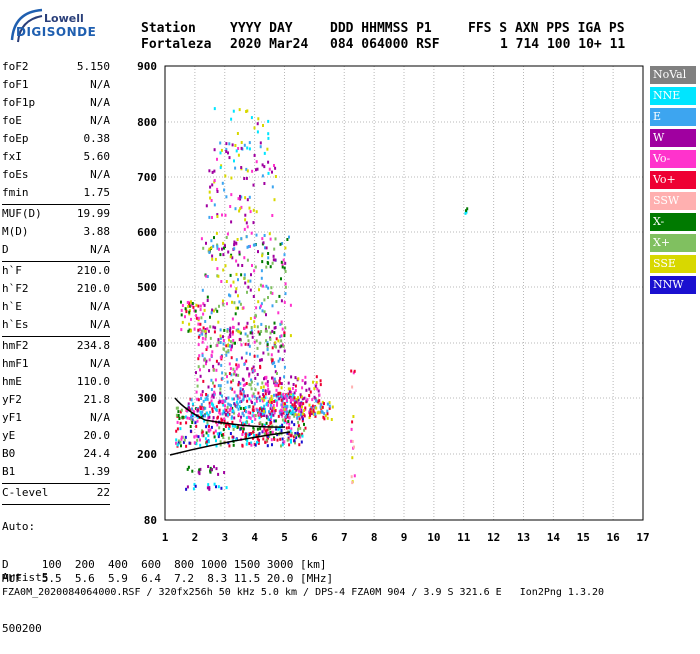  Describe the element at coordinates (523, 537) in the screenshot. I see `x-tick-label: 13` at that location.